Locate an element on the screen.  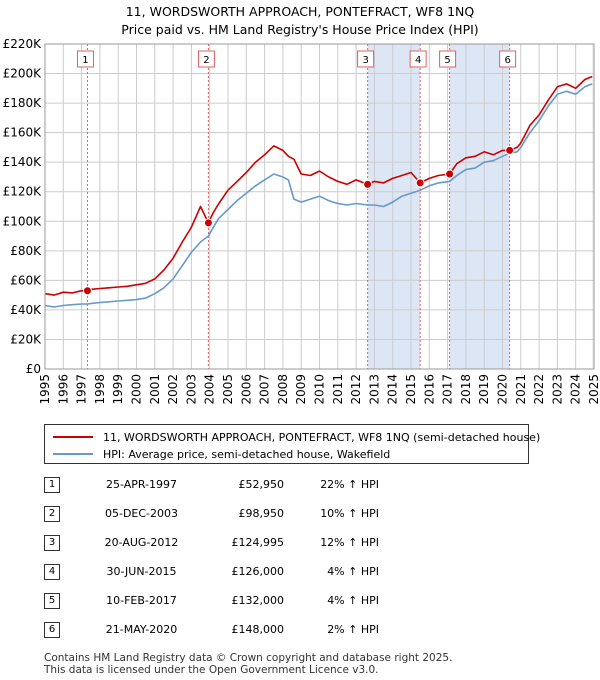
x-tick-label: 2020 is located at coordinates (503, 389).